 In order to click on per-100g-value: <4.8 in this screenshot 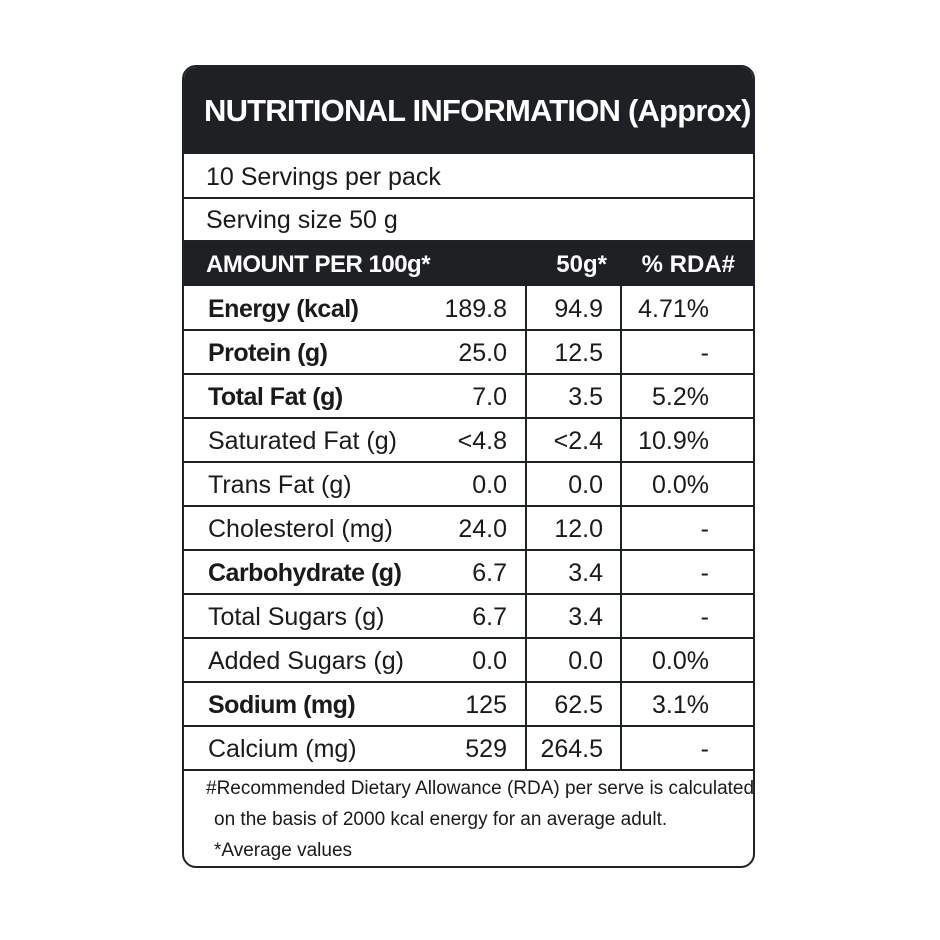, I will do `click(482, 441)`.